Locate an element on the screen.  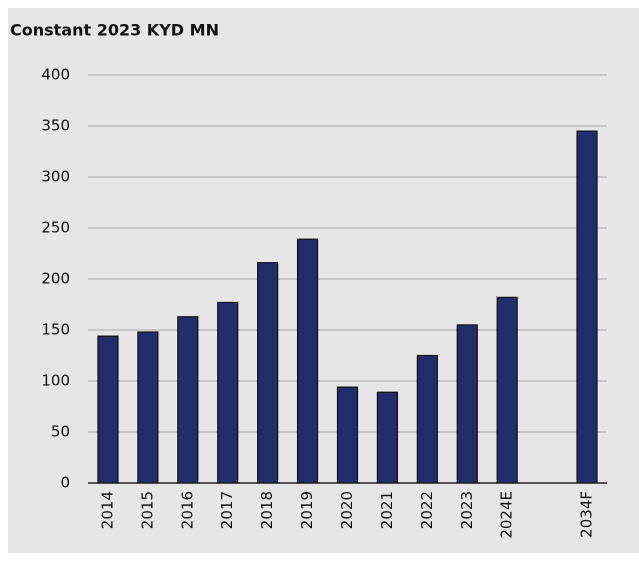
y-tick-label: 400 is located at coordinates (55, 75).